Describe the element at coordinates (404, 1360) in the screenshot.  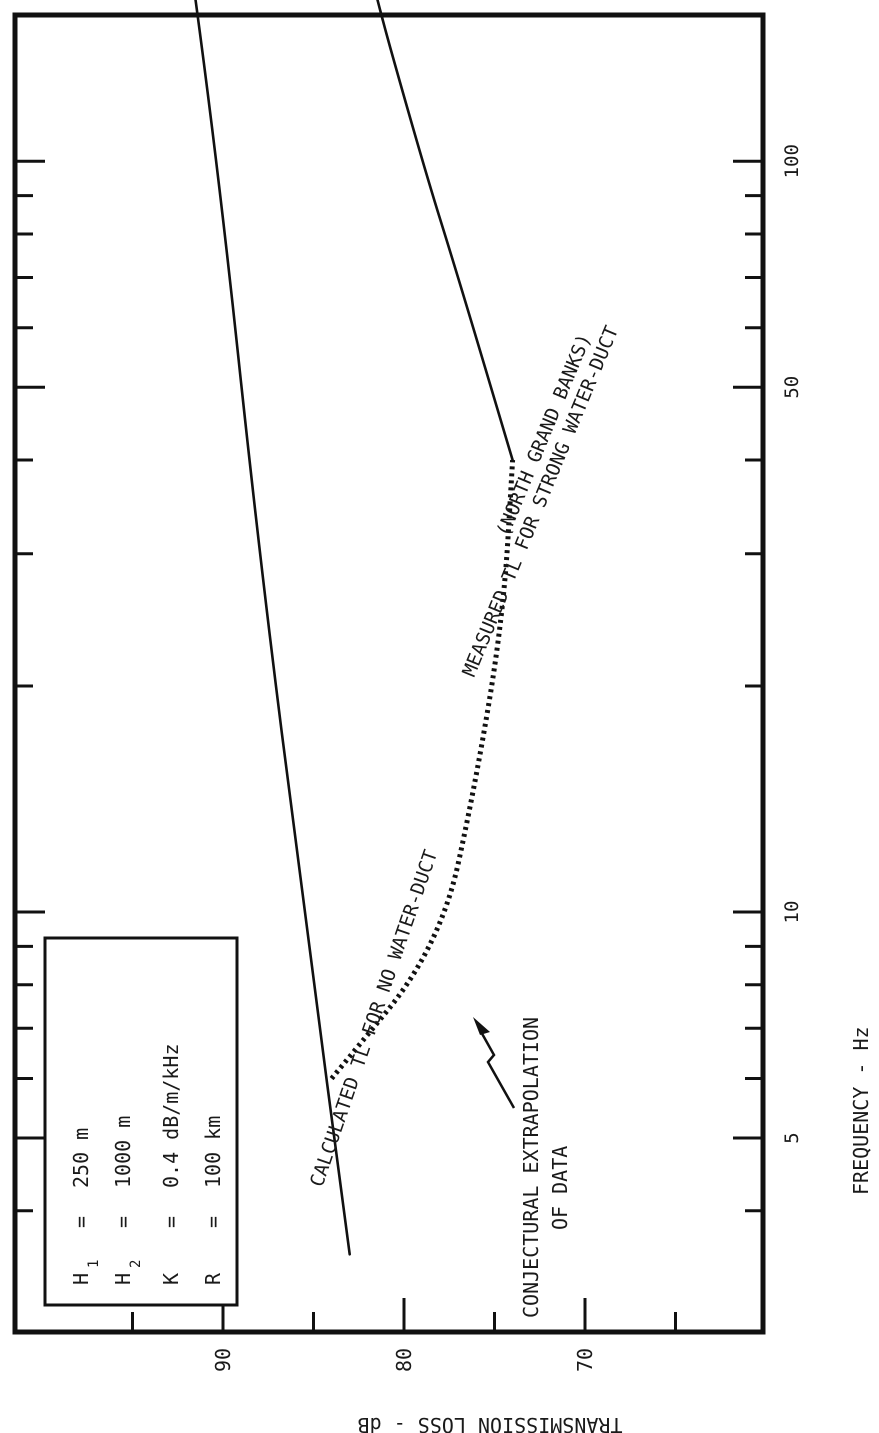
I see `y-tick-label: 80` at that location.